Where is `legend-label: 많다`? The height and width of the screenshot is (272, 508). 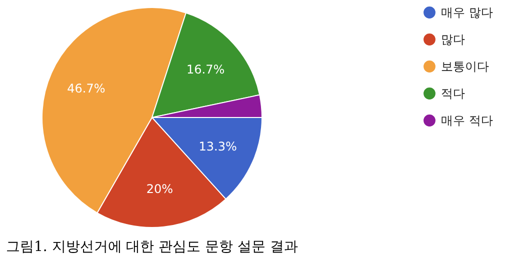 legend-label: 많다 is located at coordinates (453, 39).